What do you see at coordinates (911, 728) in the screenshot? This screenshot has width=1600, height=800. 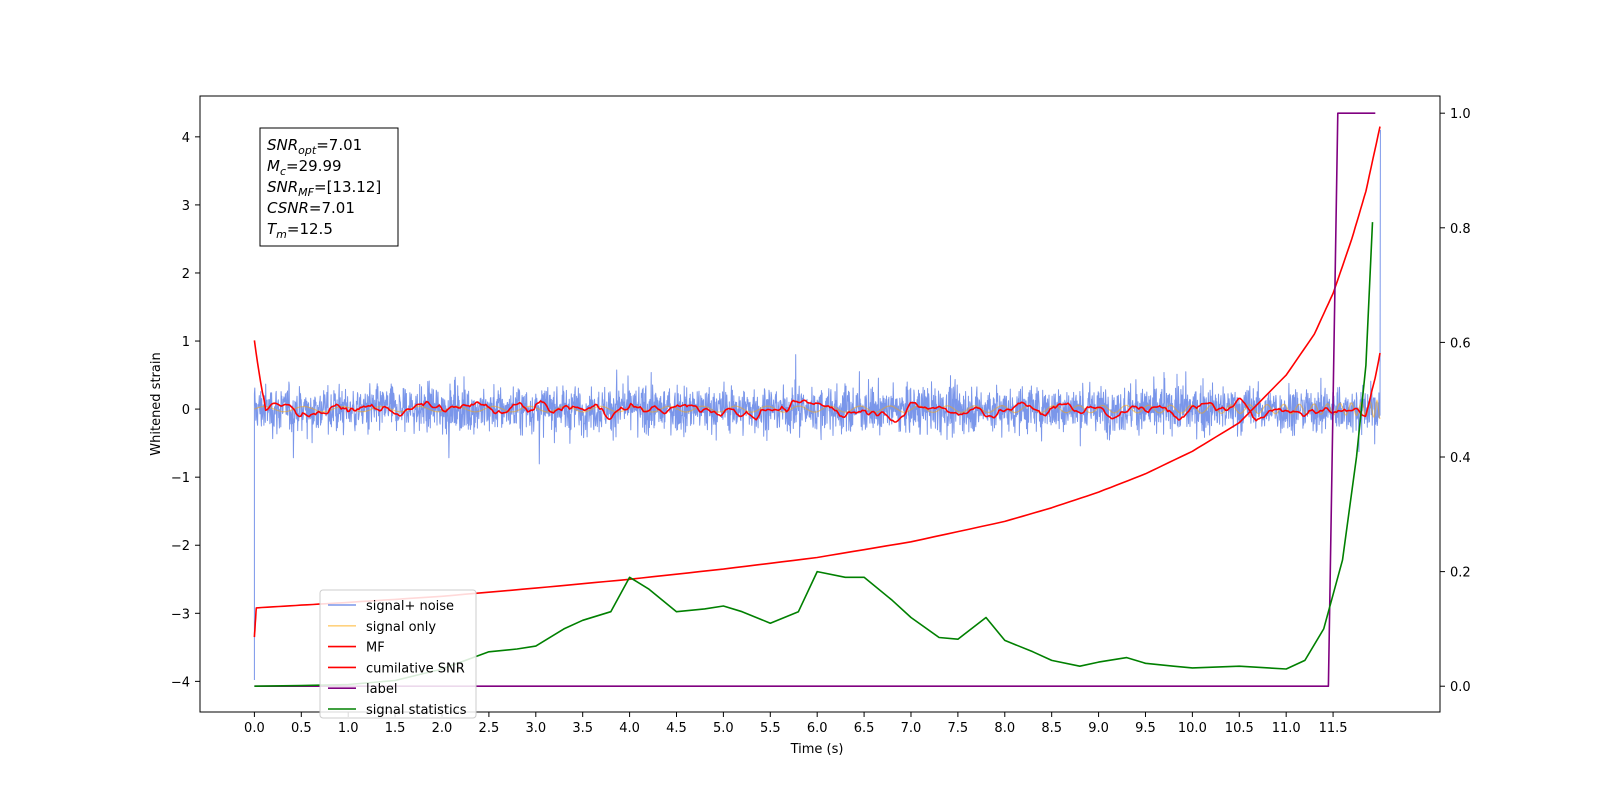 I see `x-tick-label: 7.0` at bounding box center [911, 728].